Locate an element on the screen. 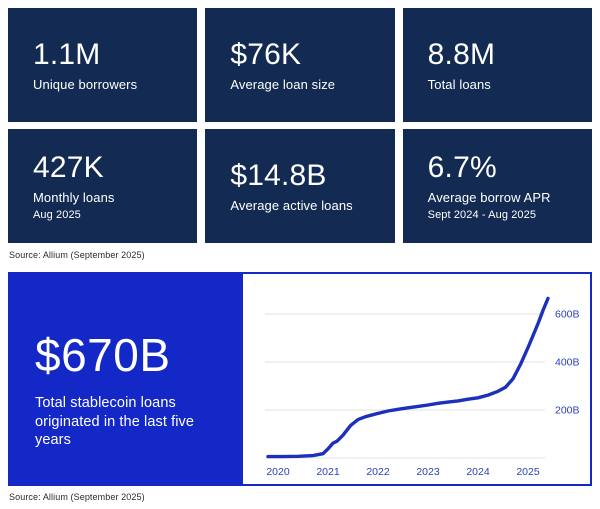 This screenshot has width=600, height=509. stat-label: Average borrow APR is located at coordinates (489, 197).